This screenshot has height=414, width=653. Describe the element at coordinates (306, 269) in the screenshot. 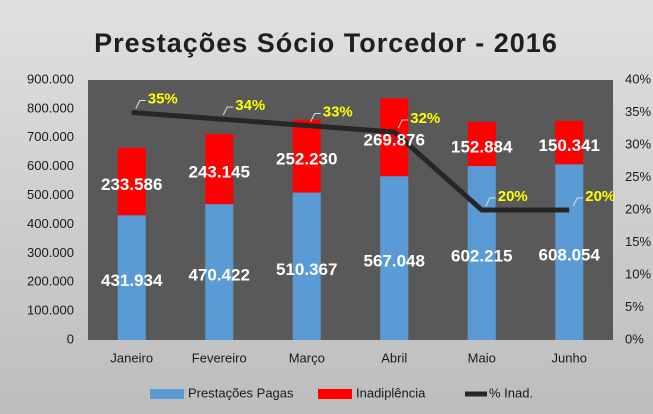

I see `data-label: 510.367` at that location.